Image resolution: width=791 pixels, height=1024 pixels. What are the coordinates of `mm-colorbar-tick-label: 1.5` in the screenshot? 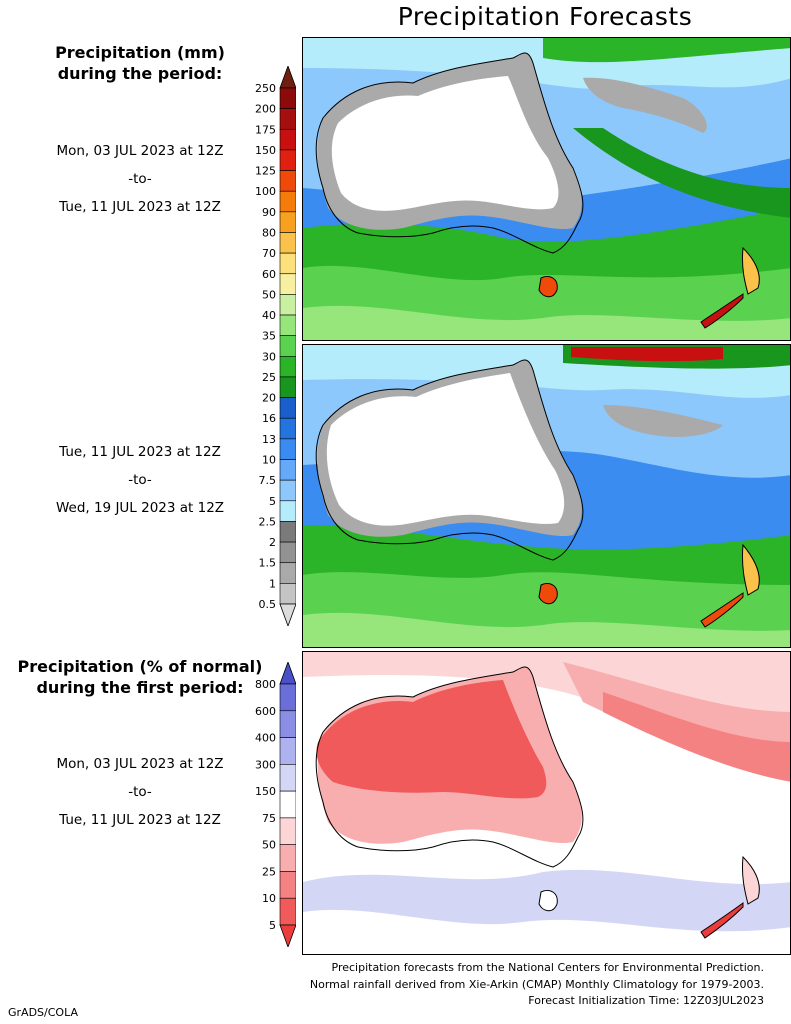 It's located at (268, 563).